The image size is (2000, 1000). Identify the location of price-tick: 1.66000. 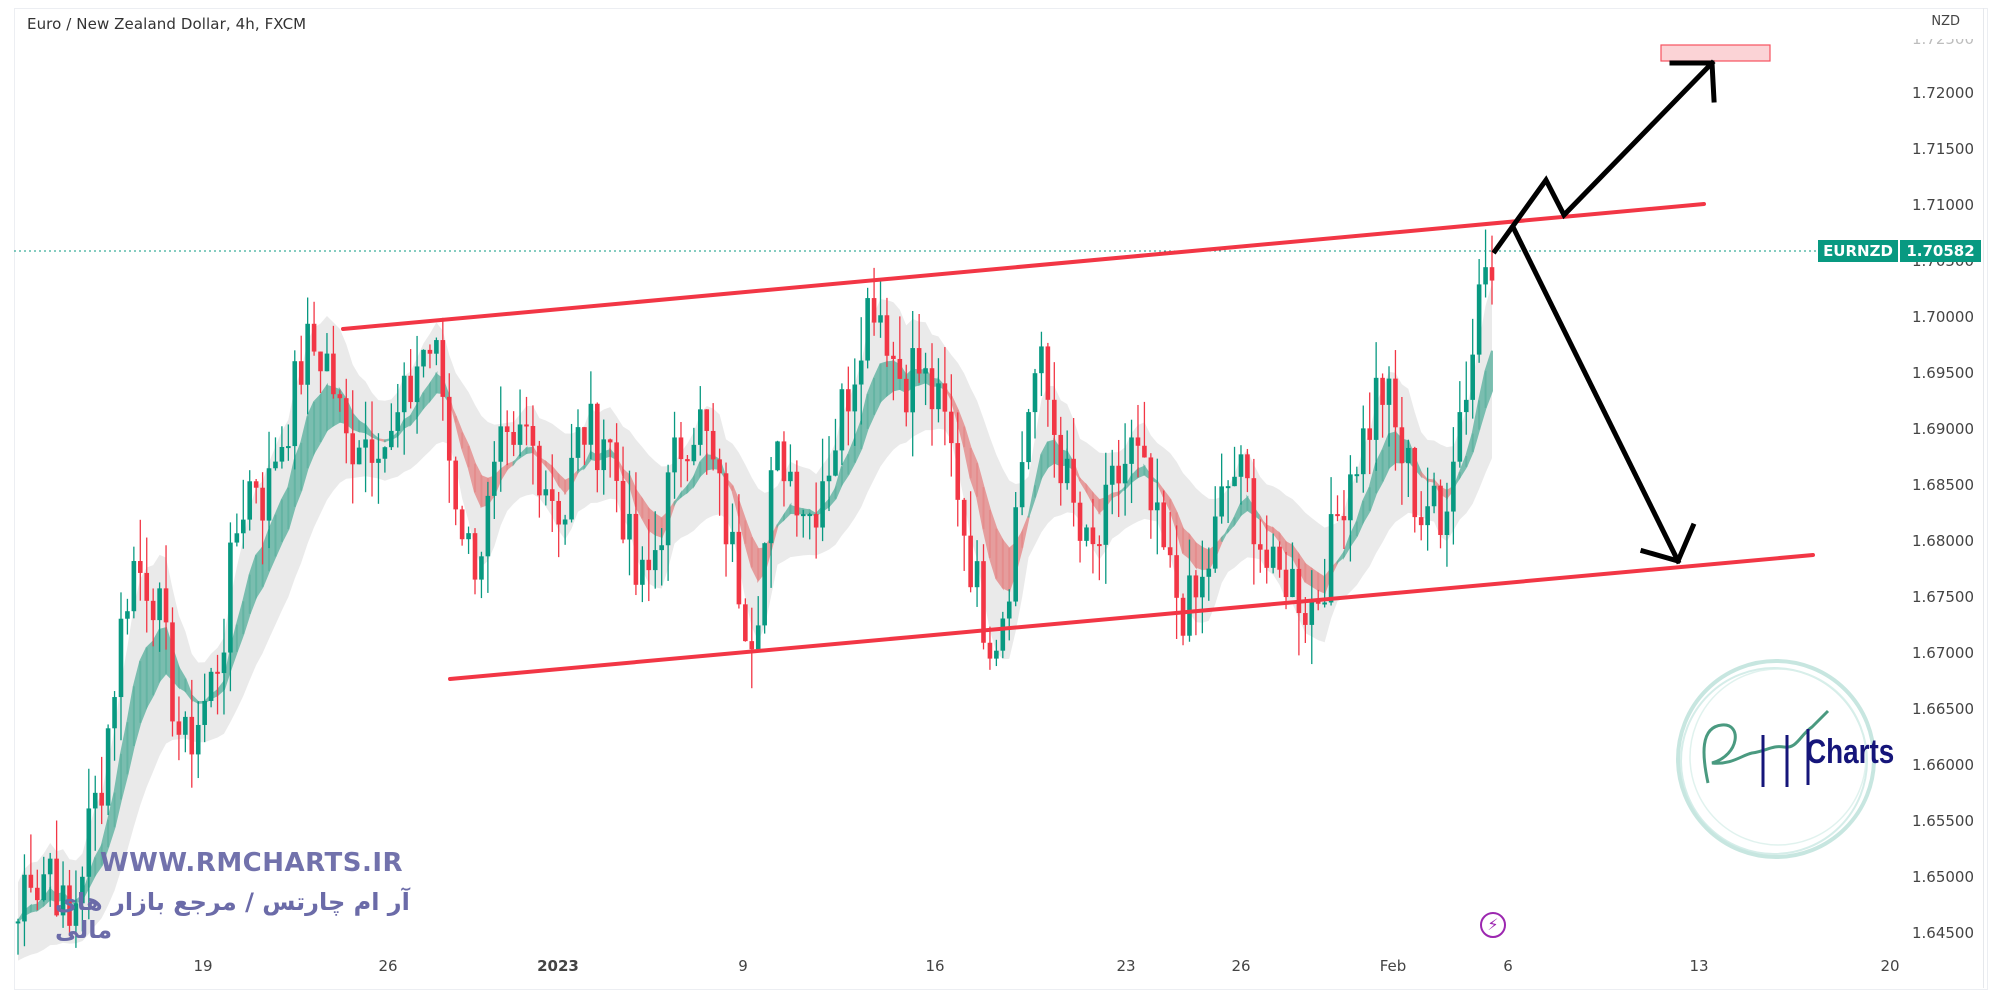
(1942, 765).